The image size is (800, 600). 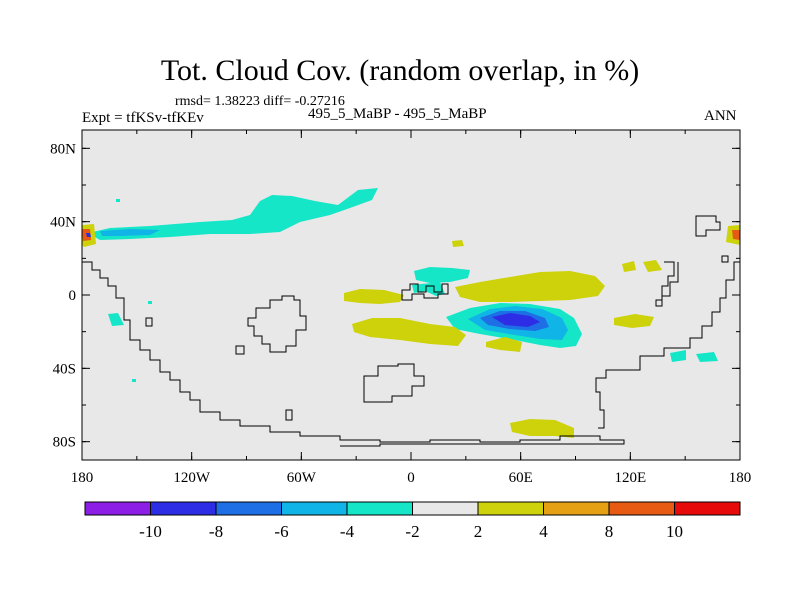 I want to click on colorbar-label: -6, so click(x=281, y=531).